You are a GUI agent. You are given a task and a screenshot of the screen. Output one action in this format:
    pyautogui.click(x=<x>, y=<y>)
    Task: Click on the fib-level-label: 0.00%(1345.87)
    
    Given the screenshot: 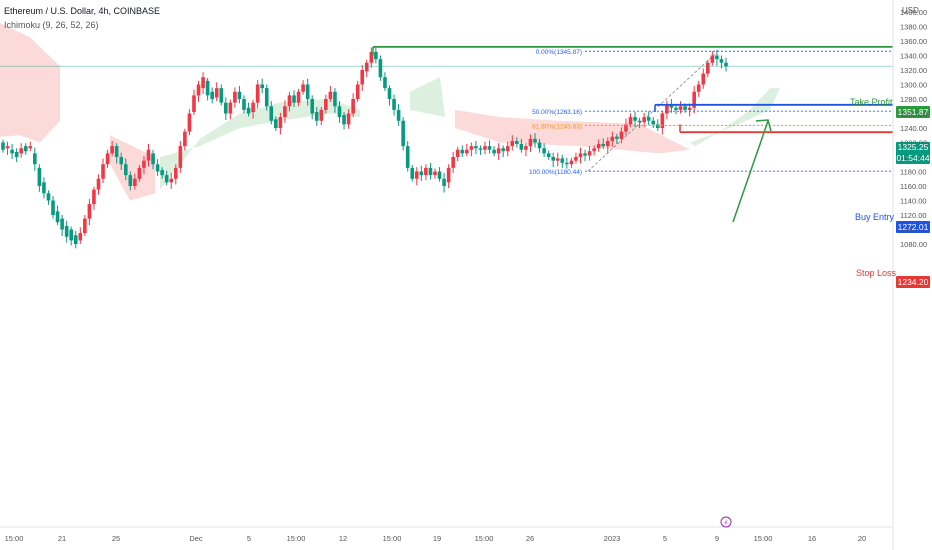 What is the action you would take?
    pyautogui.click(x=559, y=52)
    